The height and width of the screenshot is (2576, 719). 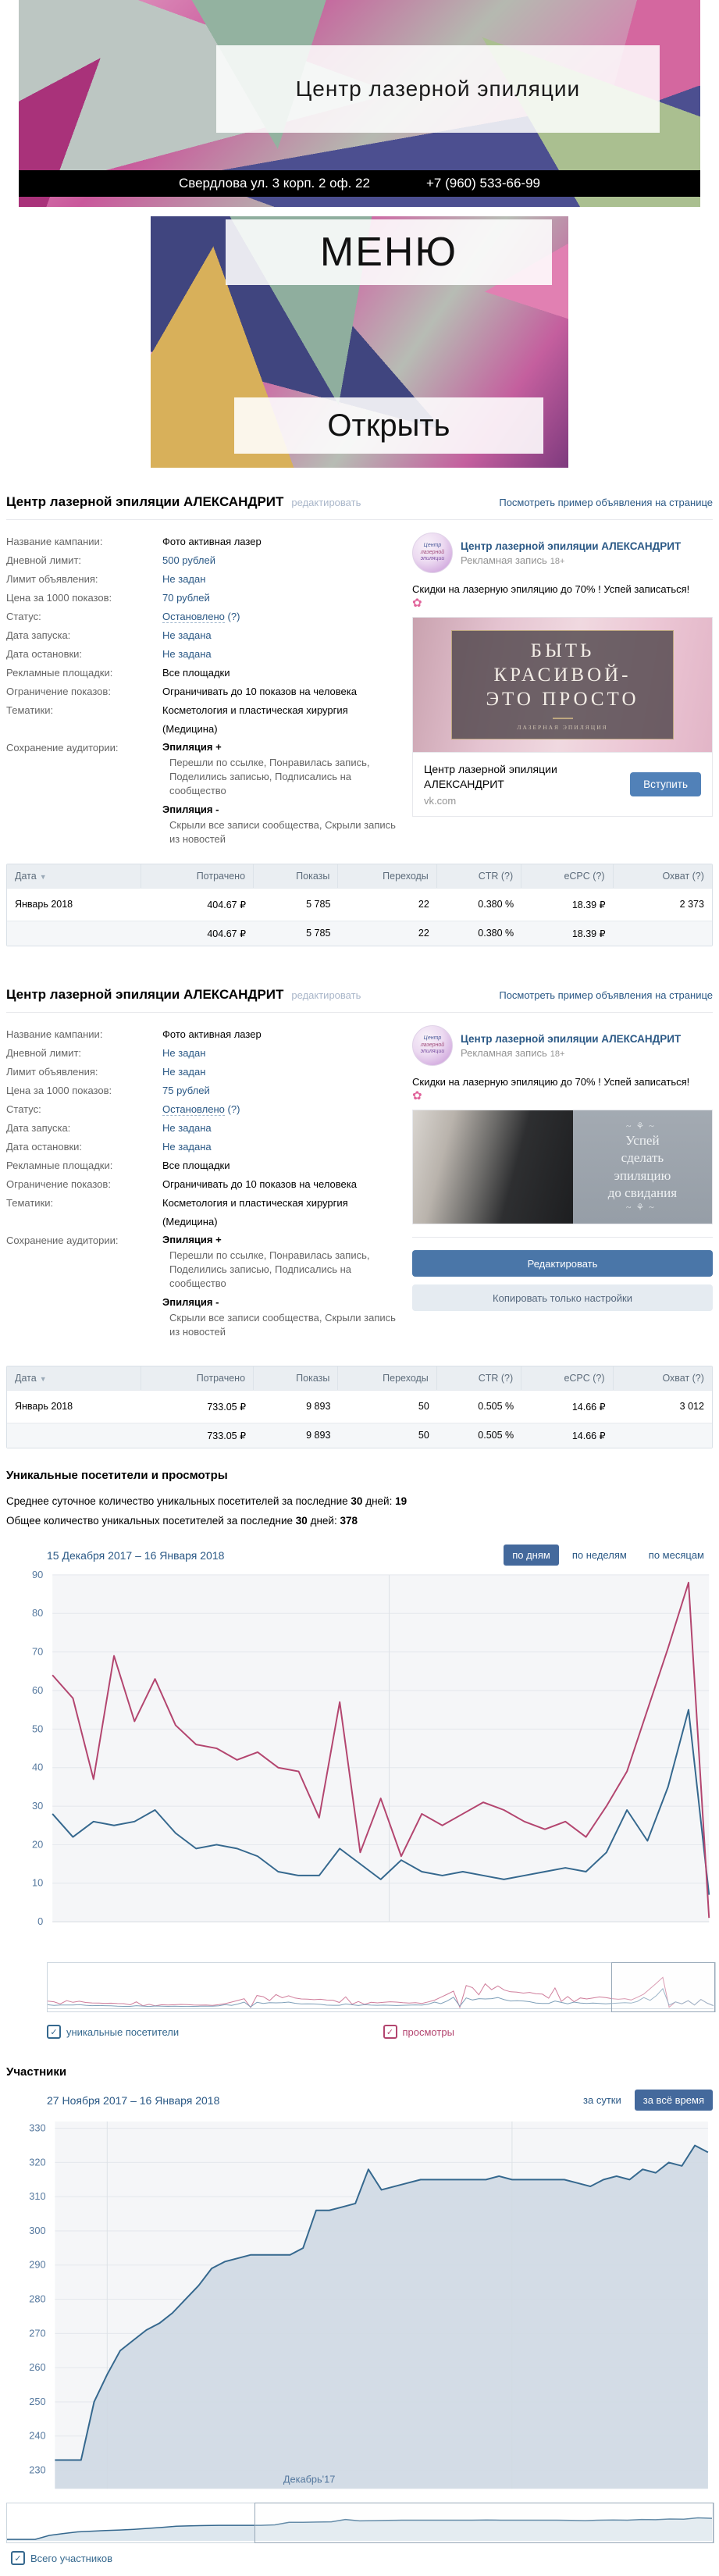 I want to click on visitors-date-range-link: 15 Декабря 2017 – 16 Января 2018, so click(x=135, y=1556).